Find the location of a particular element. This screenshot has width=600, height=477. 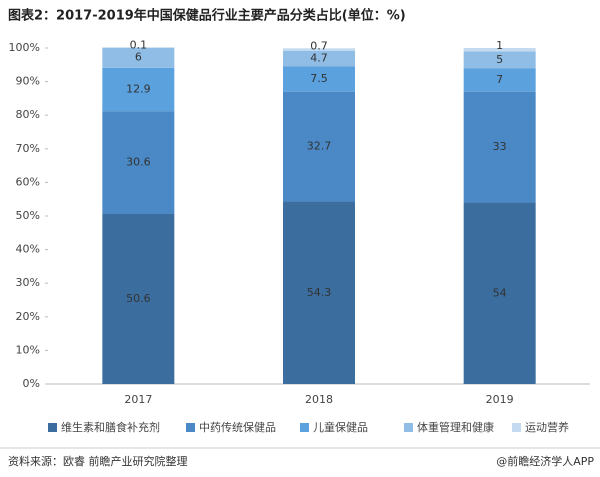

data-label: 7 is located at coordinates (499, 79).